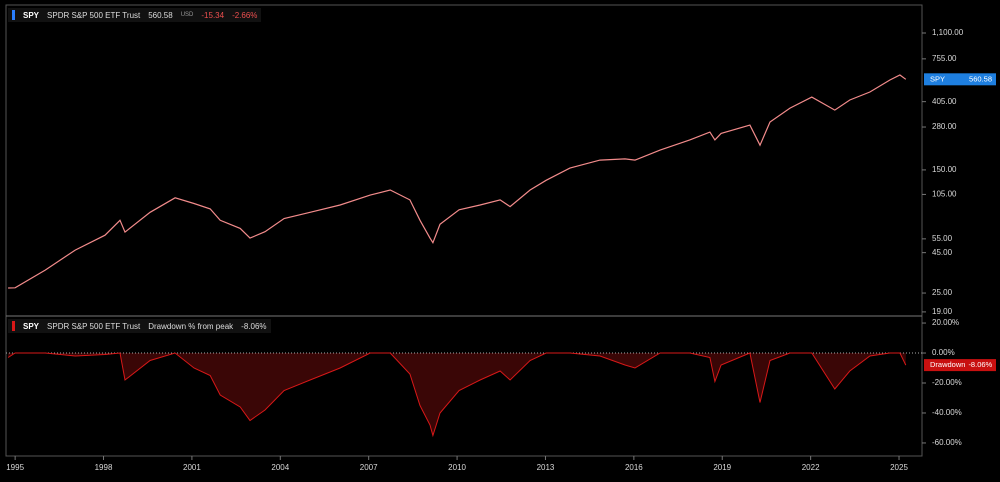 This screenshot has height=482, width=1000. Describe the element at coordinates (254, 326) in the screenshot. I see `indicator-value: -8.06%` at that location.